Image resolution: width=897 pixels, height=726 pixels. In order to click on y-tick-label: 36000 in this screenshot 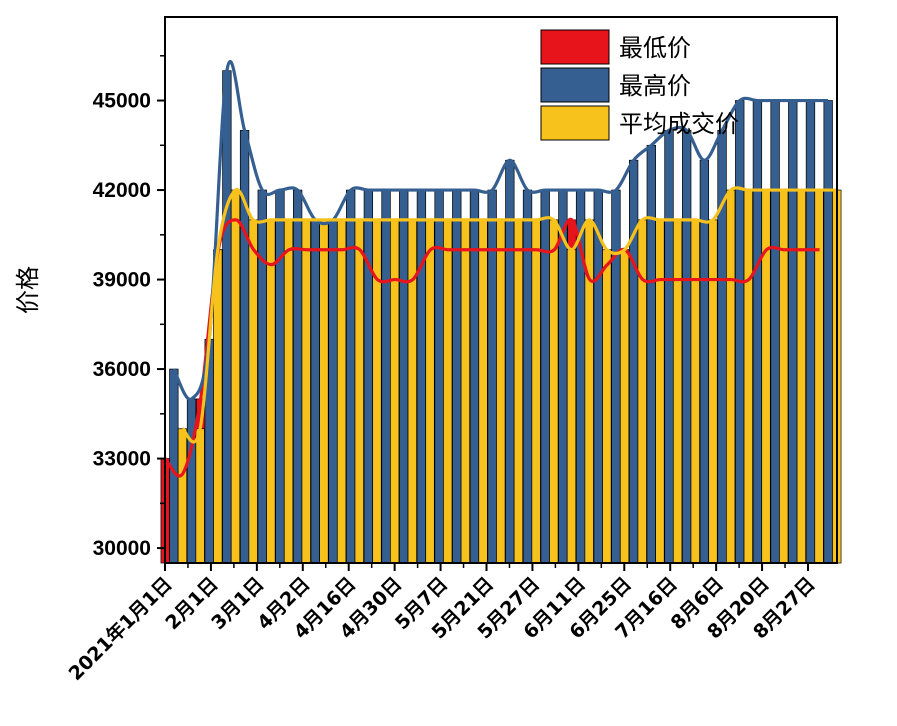, I will do `click(122, 369)`.